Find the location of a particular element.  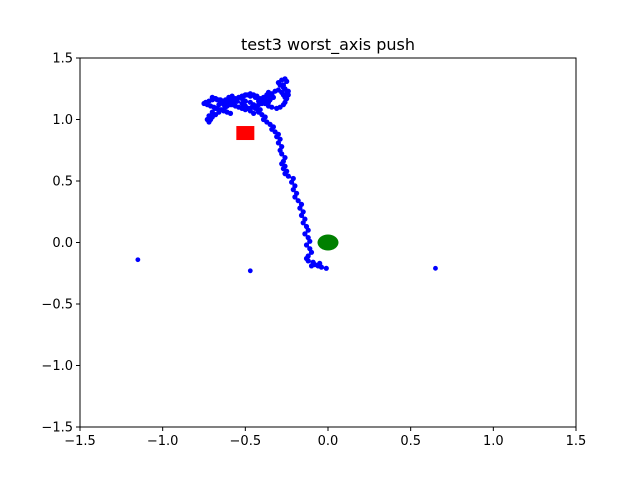

x-tick-label: −1.0 is located at coordinates (163, 441).